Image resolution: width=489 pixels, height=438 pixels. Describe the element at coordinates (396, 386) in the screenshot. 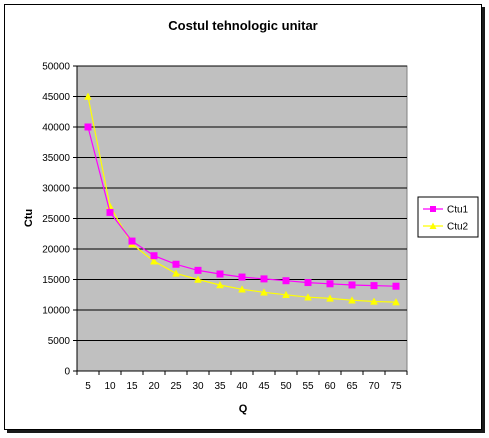

I see `x-tick-label: 75` at that location.